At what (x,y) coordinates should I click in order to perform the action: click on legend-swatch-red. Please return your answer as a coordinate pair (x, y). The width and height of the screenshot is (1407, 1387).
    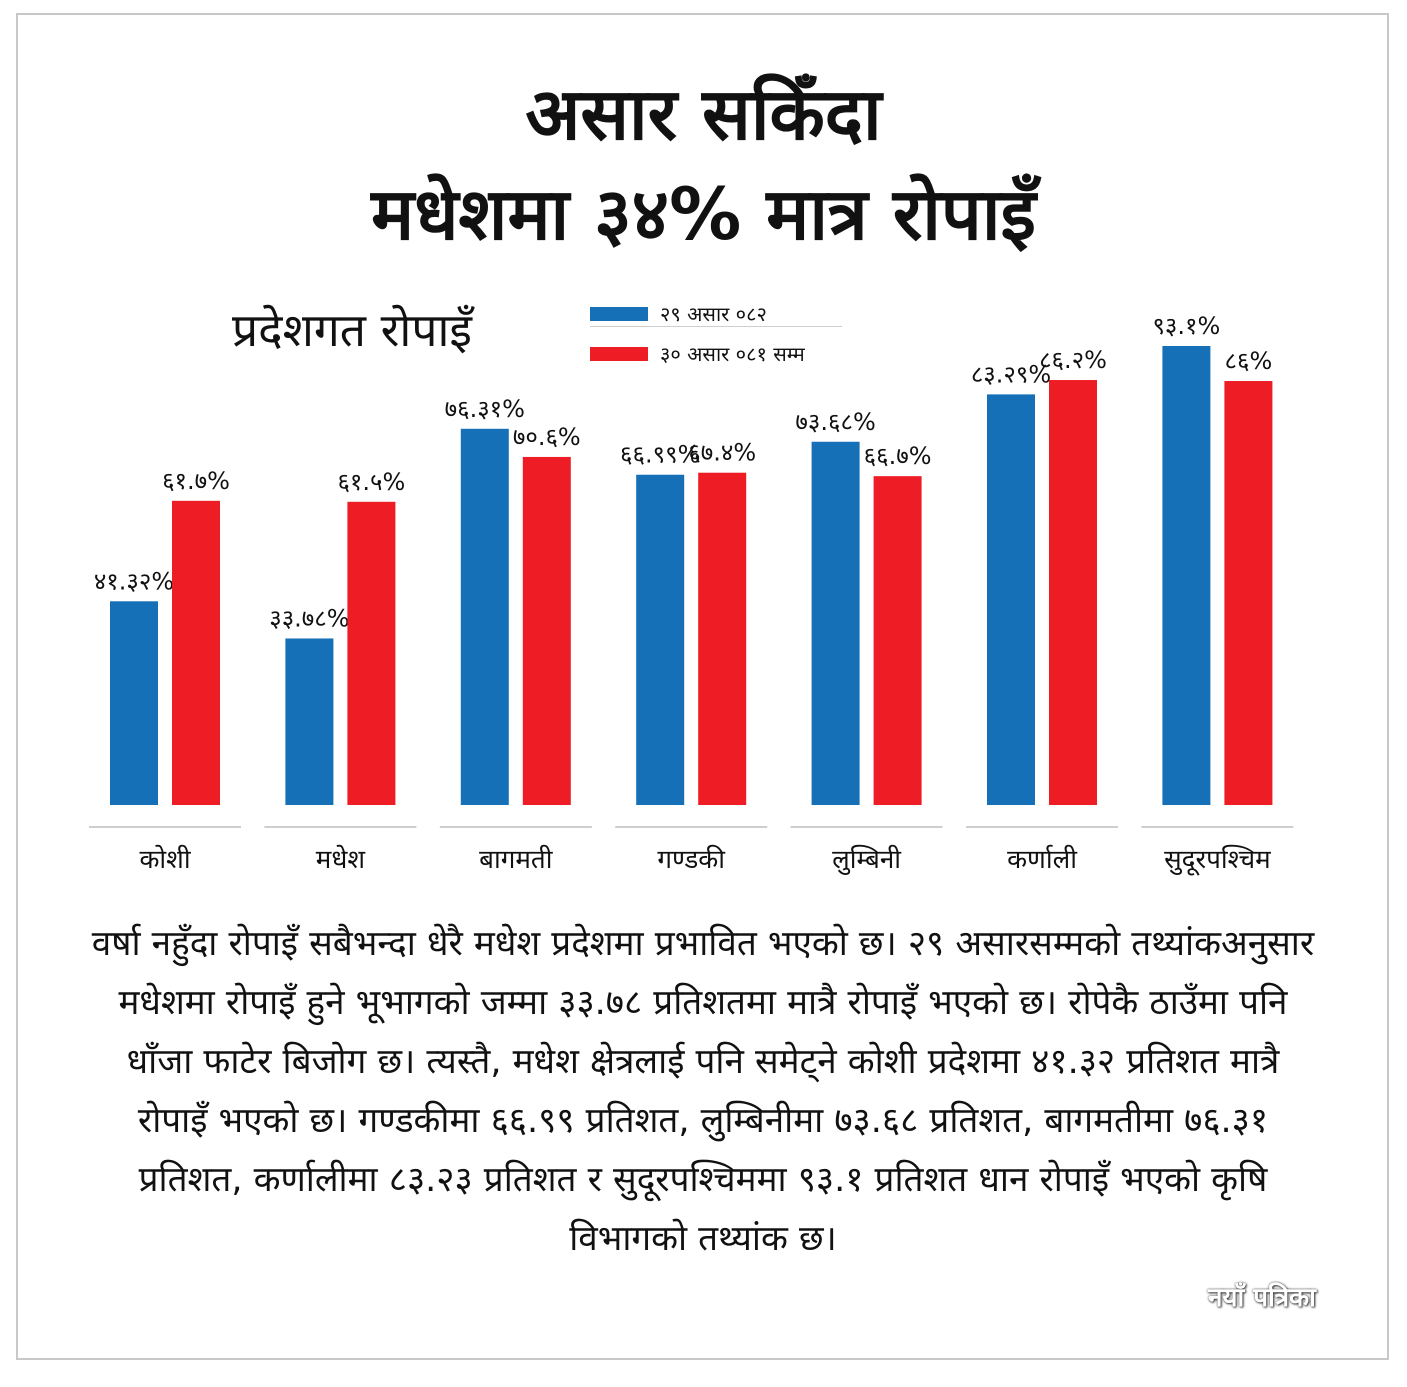
    Looking at the image, I should click on (619, 353).